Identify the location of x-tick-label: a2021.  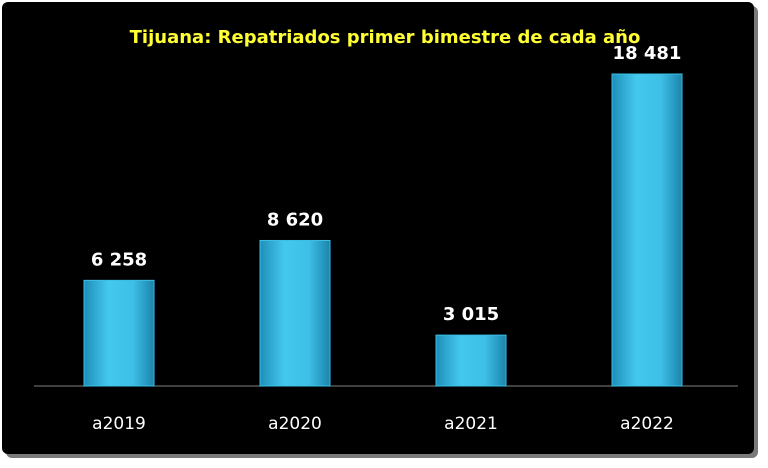
(471, 424).